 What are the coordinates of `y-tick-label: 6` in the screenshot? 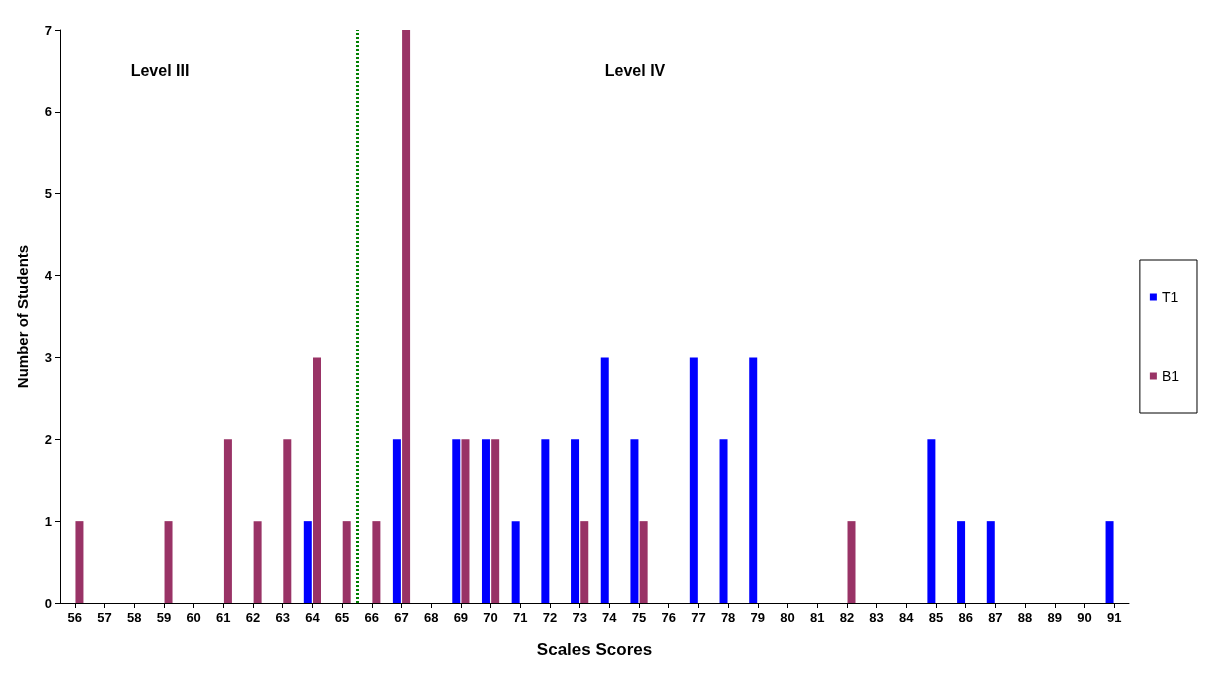 It's located at (48, 112).